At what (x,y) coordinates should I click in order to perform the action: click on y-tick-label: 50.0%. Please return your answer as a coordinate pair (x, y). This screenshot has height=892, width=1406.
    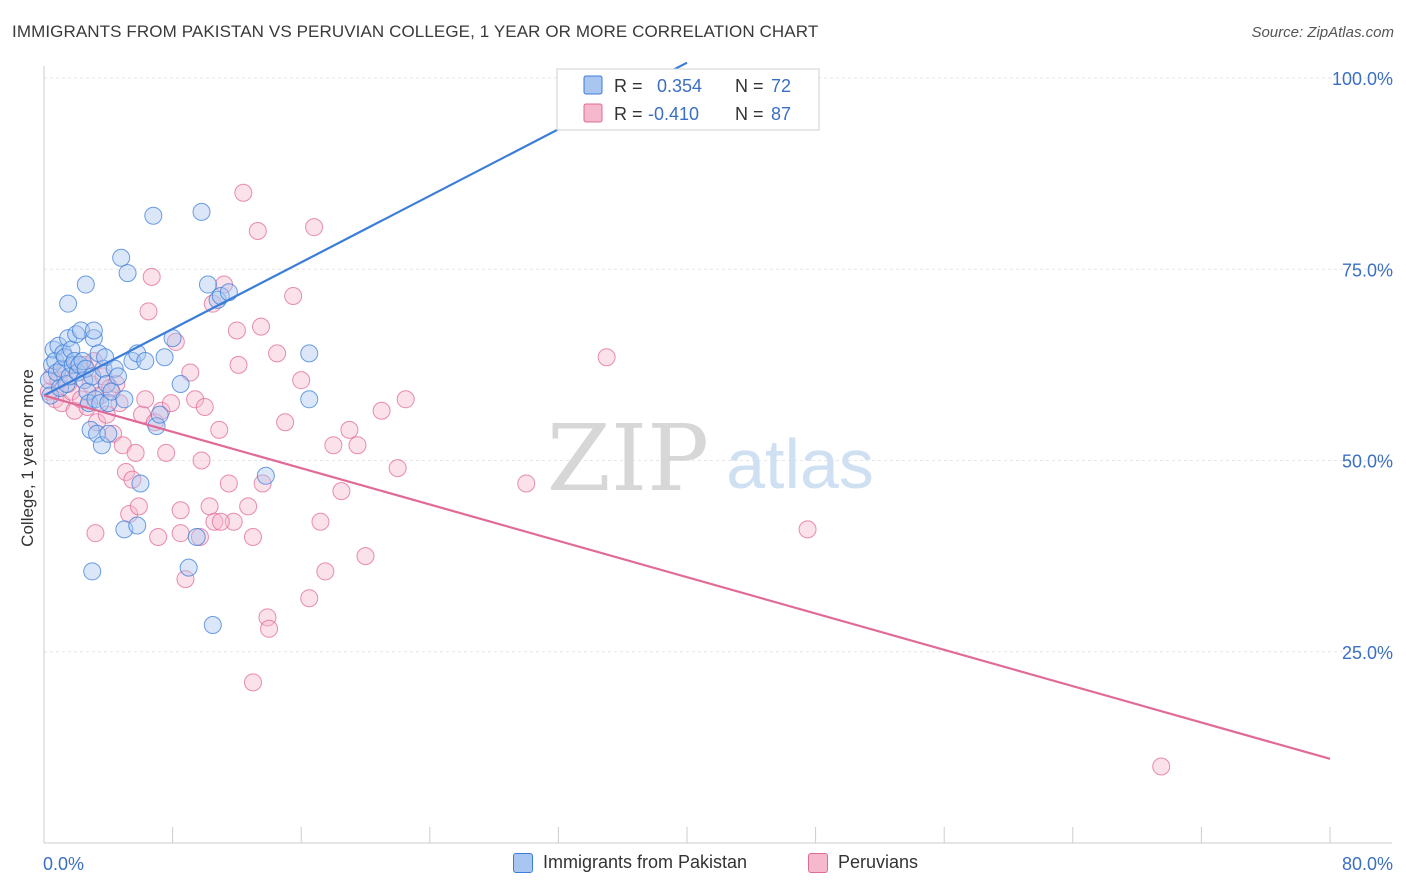
    Looking at the image, I should click on (1367, 462).